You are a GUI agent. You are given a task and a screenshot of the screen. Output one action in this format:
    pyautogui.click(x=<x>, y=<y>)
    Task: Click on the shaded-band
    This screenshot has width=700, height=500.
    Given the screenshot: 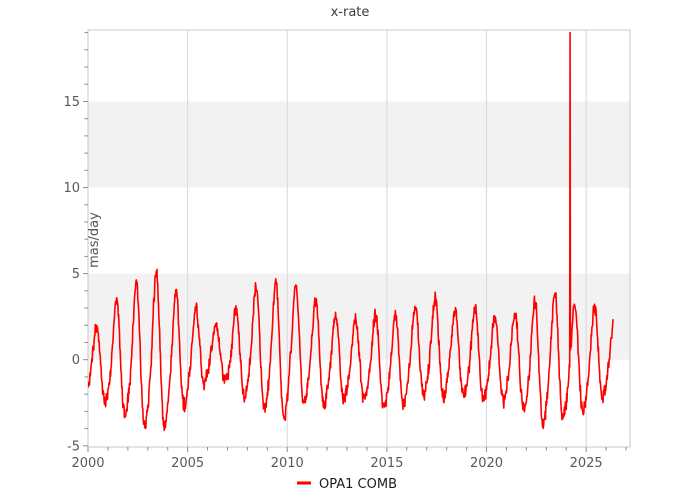 What is the action you would take?
    pyautogui.click(x=359, y=144)
    